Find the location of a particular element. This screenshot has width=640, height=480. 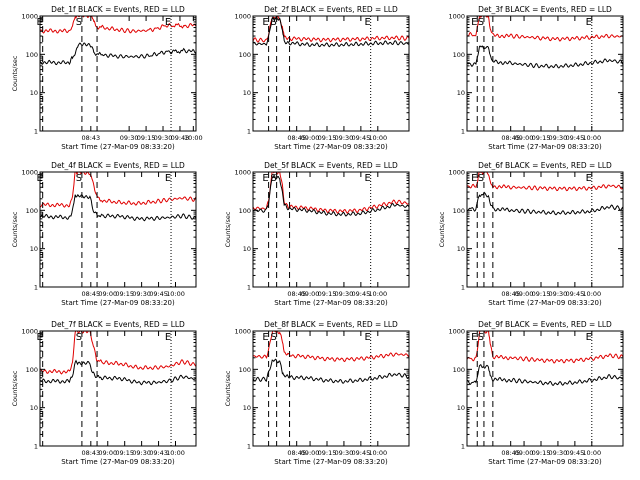

chart-title: Det_1f BLACK = Events, RED = LLD is located at coordinates (118, 9).